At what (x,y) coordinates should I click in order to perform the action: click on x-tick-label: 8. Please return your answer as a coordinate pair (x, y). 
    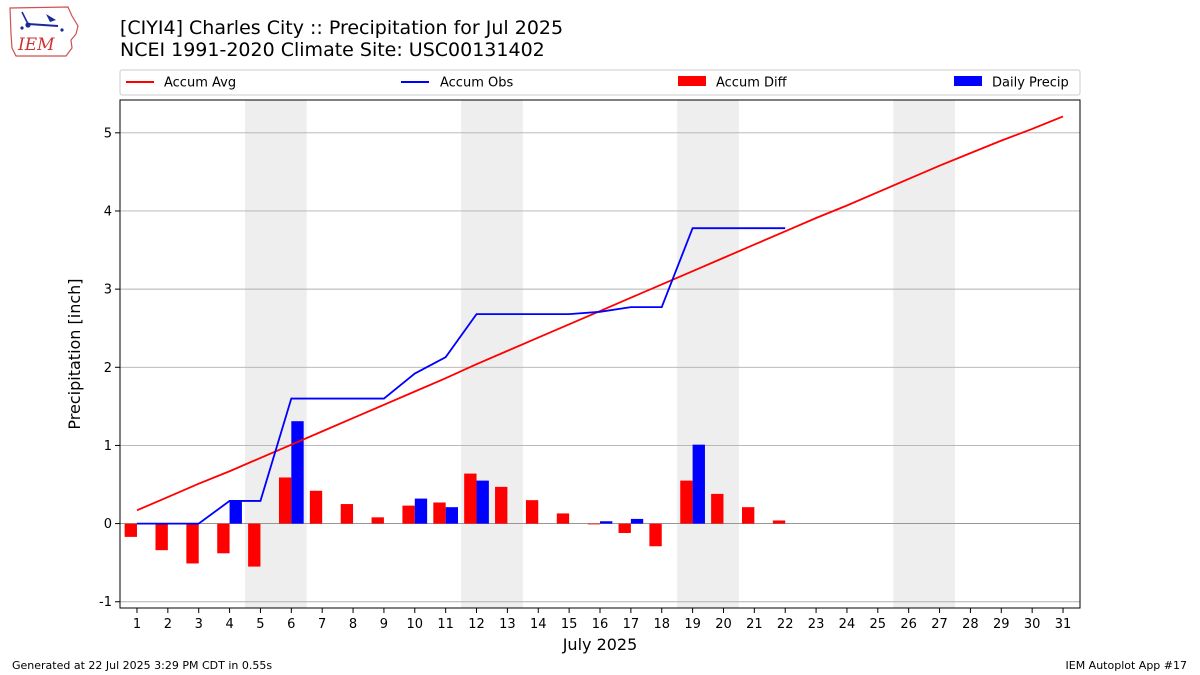
    Looking at the image, I should click on (353, 624).